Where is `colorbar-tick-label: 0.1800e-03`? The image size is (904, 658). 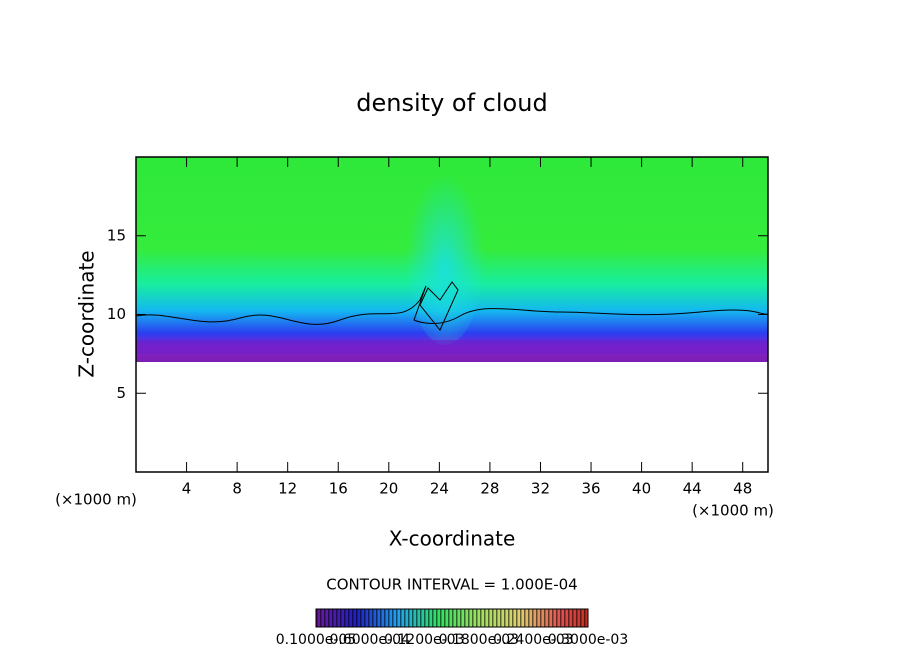 colorbar-tick-label: 0.1800e-03 is located at coordinates (479, 640).